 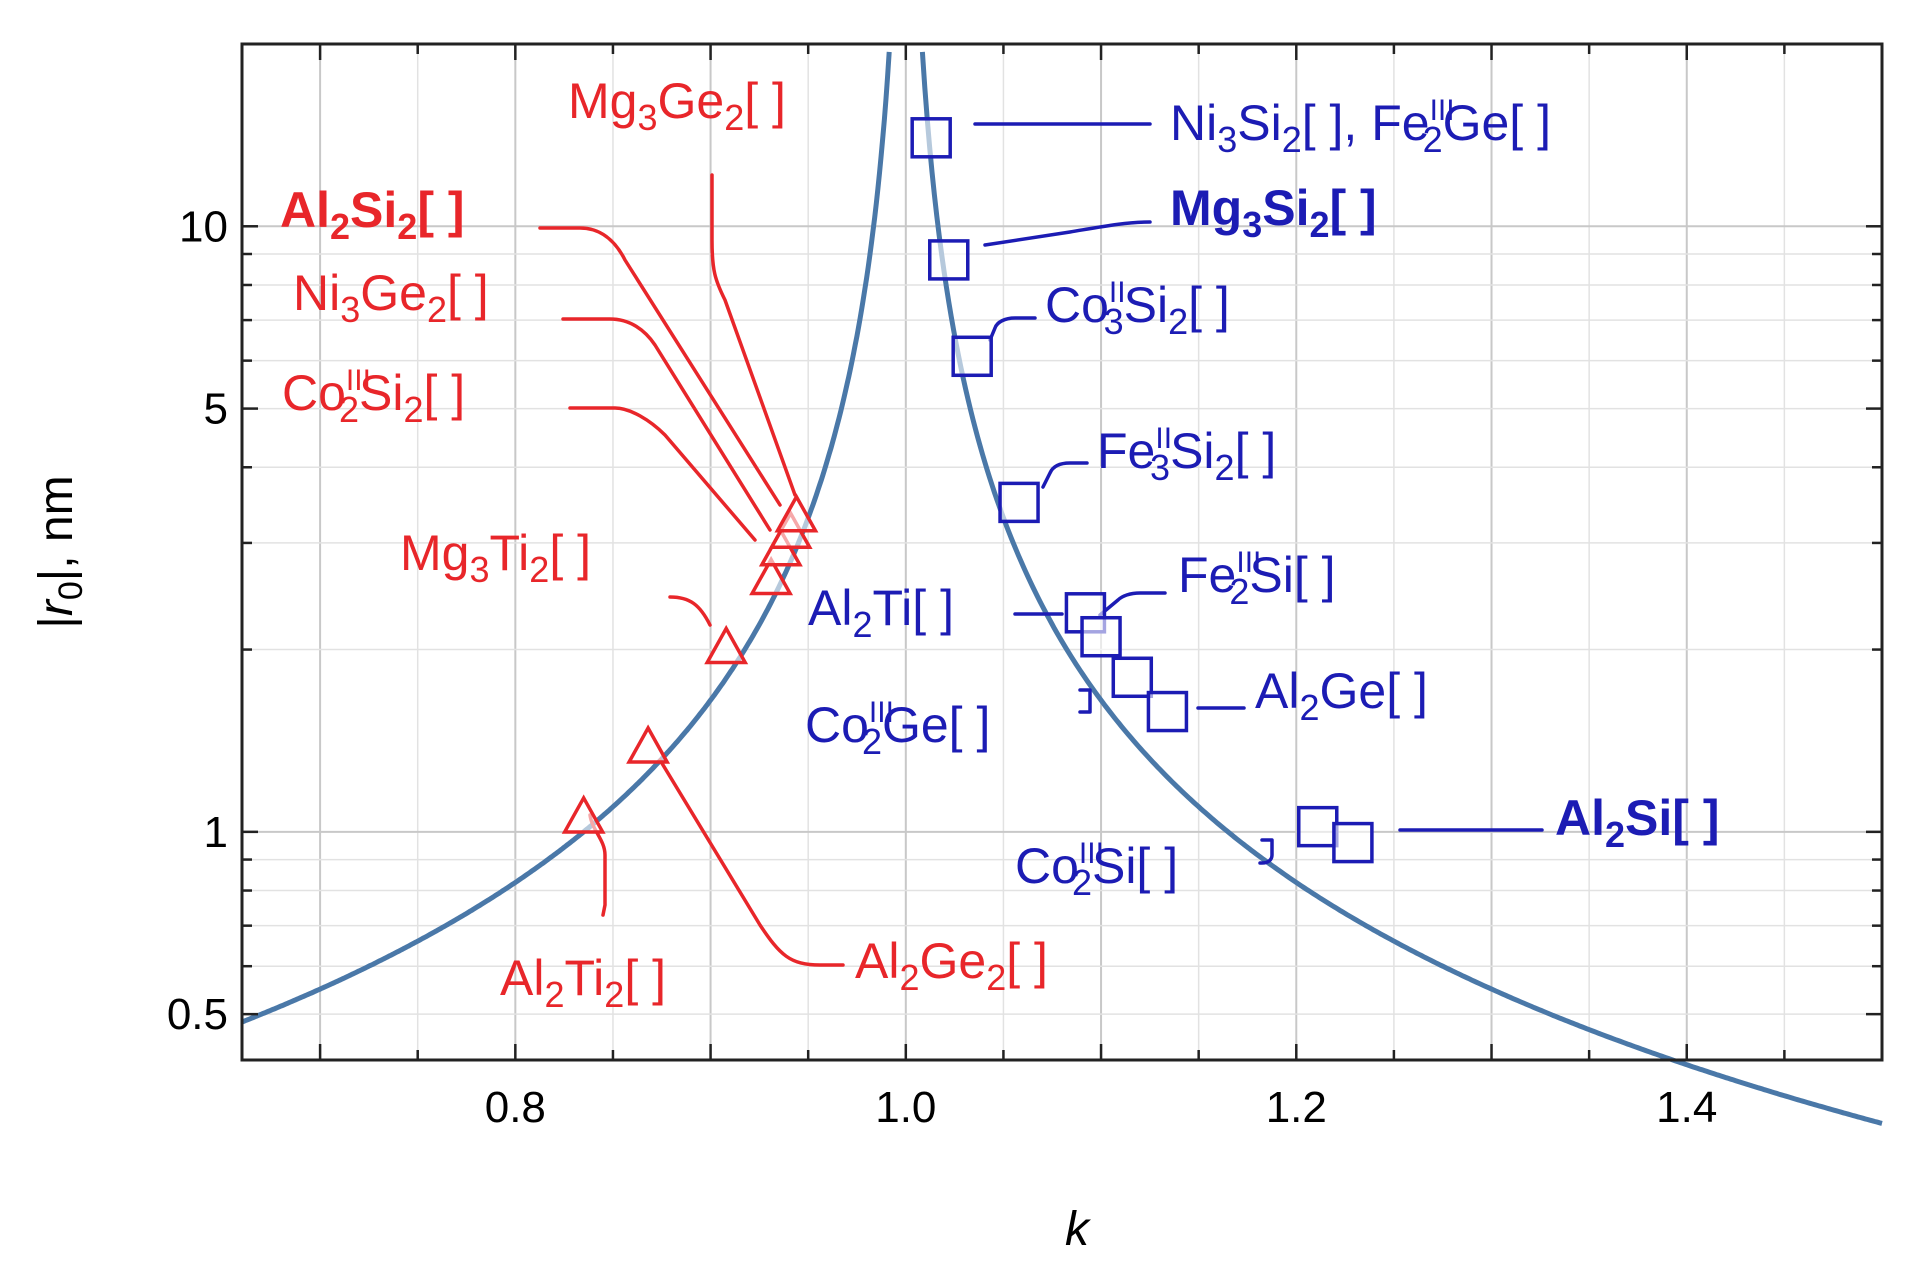 I want to click on point-label: Al2Ti2[ ], so click(x=583, y=982).